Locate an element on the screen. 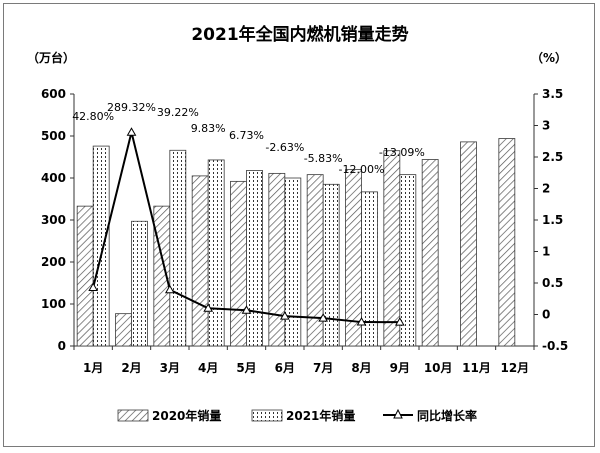  legend-label-2021: 2021年销量 is located at coordinates (320, 415).